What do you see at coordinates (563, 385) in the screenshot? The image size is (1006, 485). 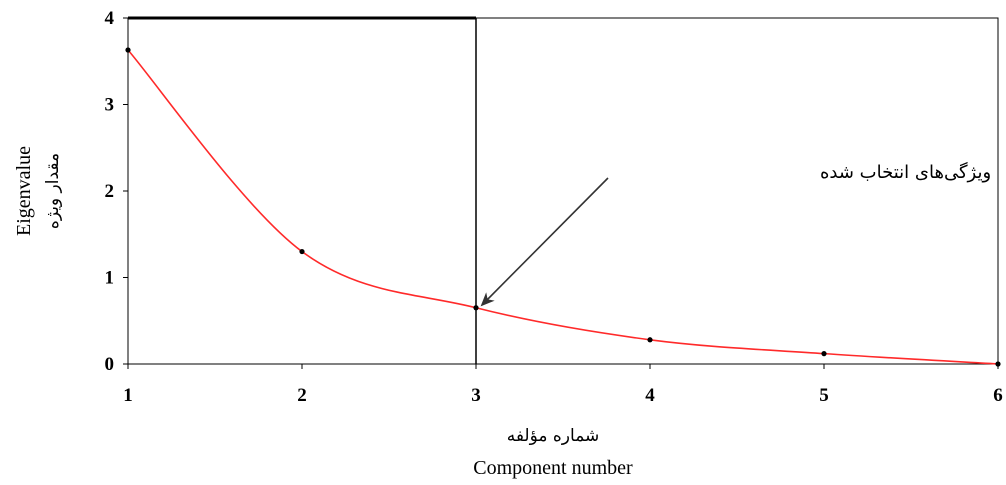 I see `x-ticks: 1 2 3 4 5 6` at bounding box center [563, 385].